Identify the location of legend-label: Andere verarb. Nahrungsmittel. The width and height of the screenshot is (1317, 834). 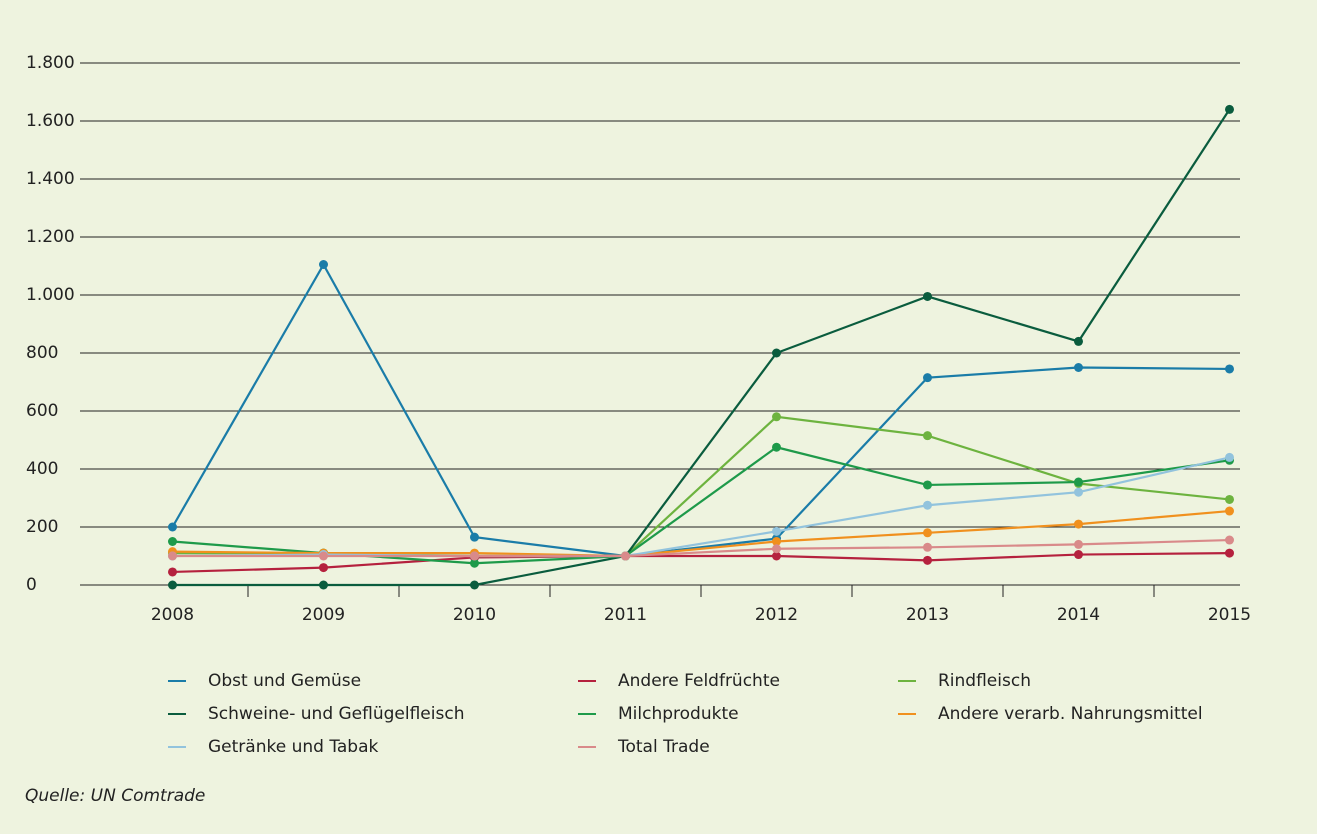
(1070, 714).